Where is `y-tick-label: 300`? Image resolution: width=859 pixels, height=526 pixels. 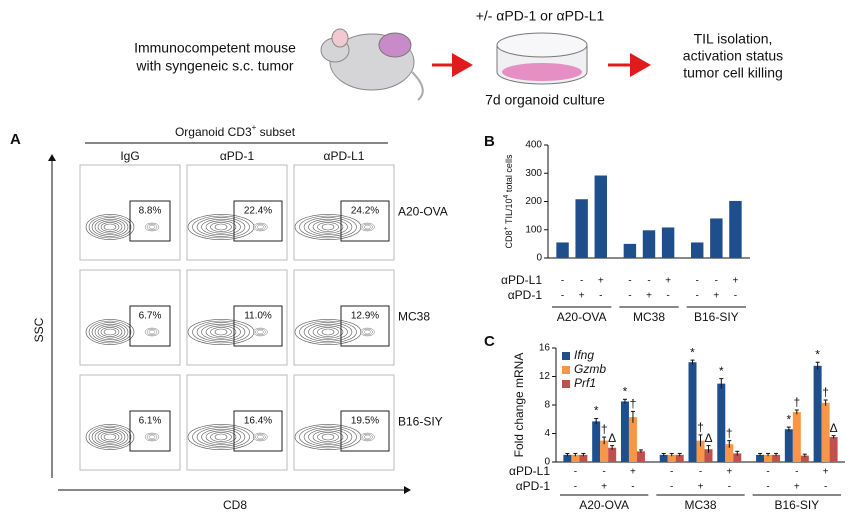 y-tick-label: 300 is located at coordinates (533, 173).